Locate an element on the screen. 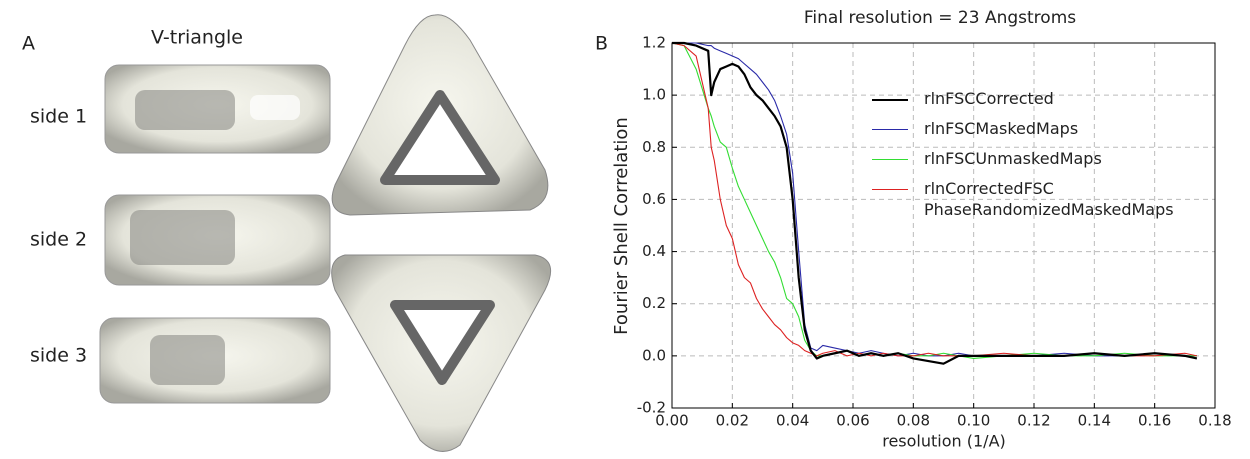 The image size is (1250, 459). legend-entry: rlnFSCCorrected is located at coordinates (1048, 98).